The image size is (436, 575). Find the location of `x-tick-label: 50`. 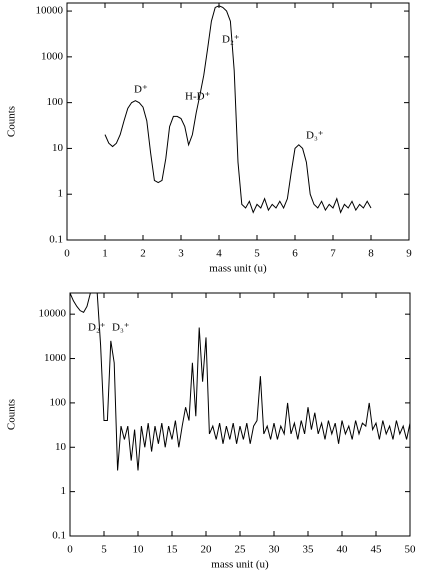

x-tick-label: 50 is located at coordinates (411, 550).